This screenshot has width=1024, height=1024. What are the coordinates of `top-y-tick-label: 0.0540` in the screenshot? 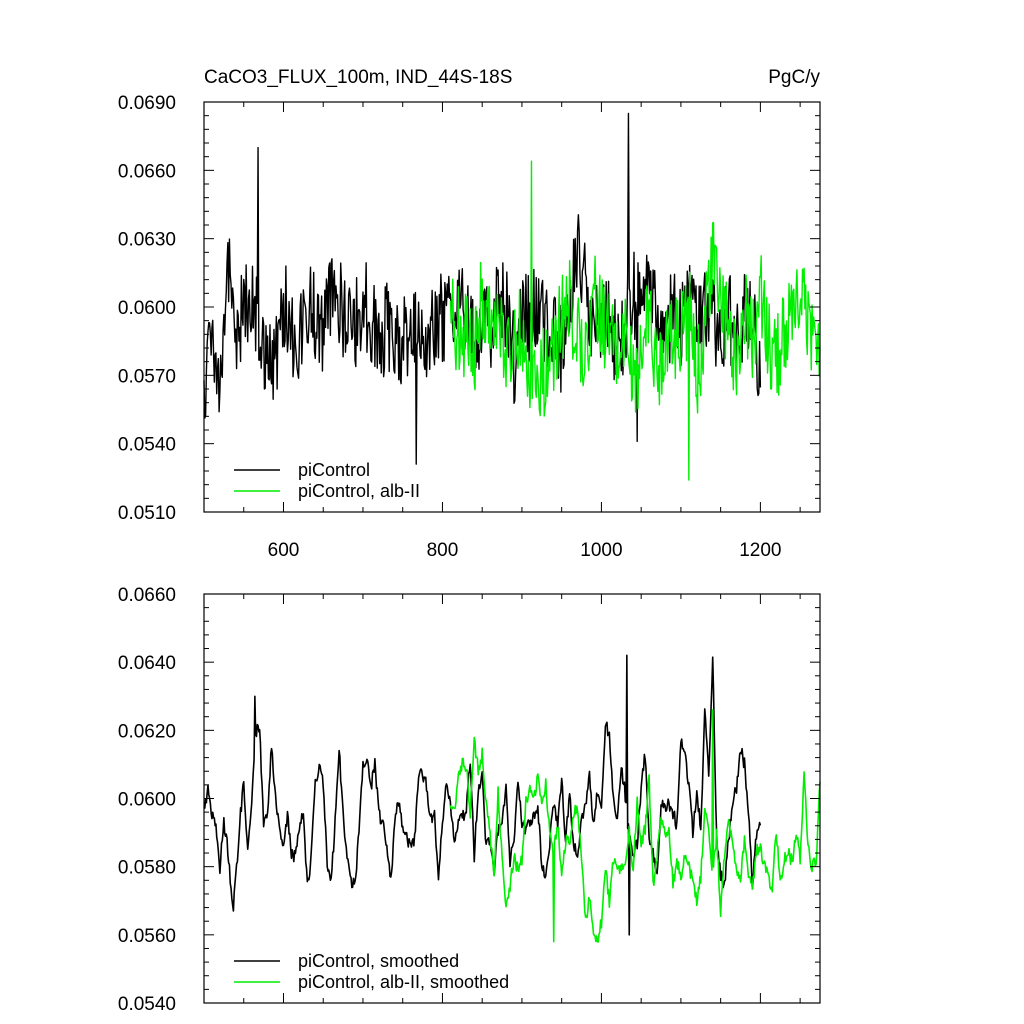 It's located at (147, 445).